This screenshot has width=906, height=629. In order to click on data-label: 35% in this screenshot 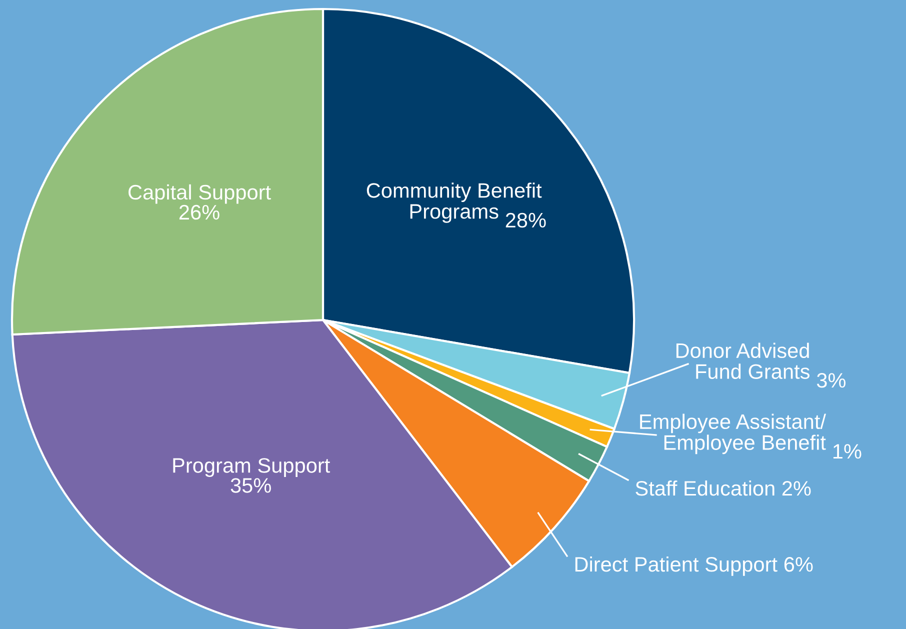, I will do `click(250, 485)`.